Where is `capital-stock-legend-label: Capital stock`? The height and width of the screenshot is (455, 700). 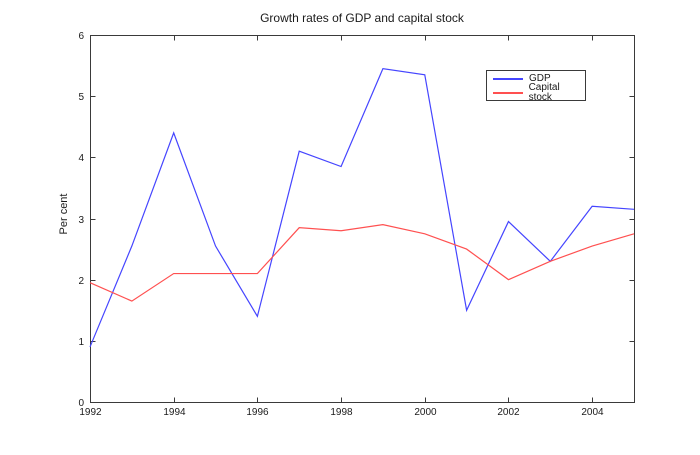
capital-stock-legend-label: Capital stock is located at coordinates (544, 92).